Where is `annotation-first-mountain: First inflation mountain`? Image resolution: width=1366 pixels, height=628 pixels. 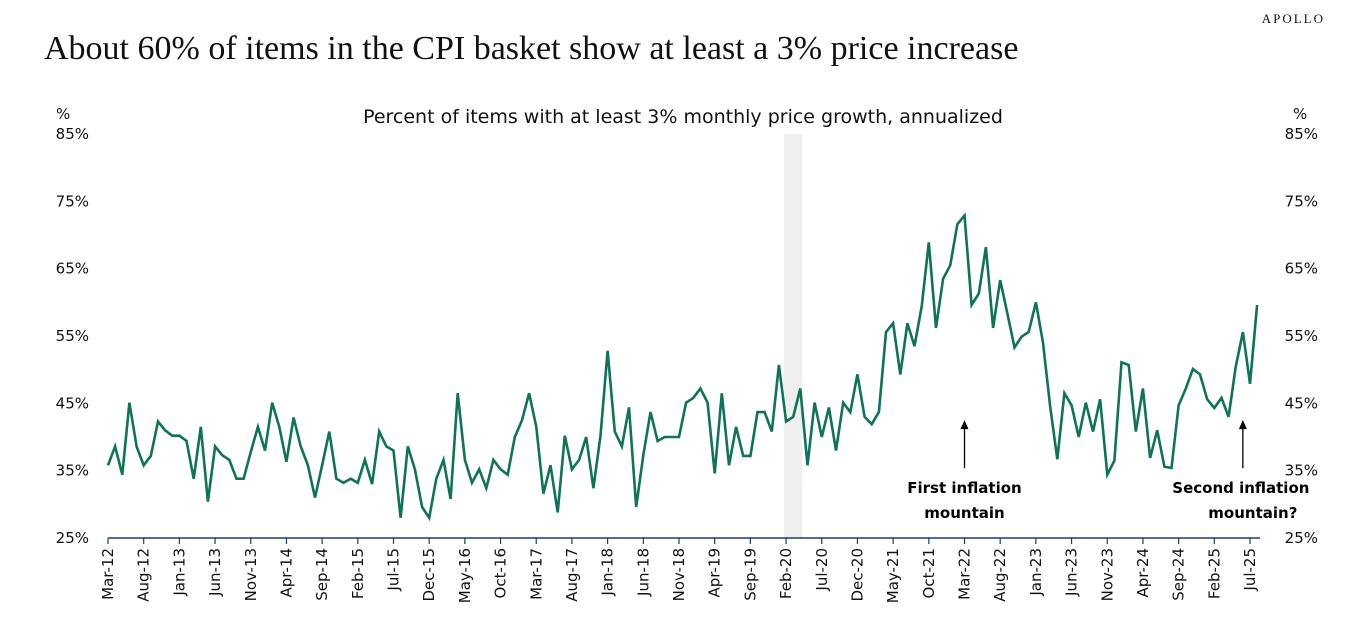 annotation-first-mountain: First inflation mountain is located at coordinates (964, 471).